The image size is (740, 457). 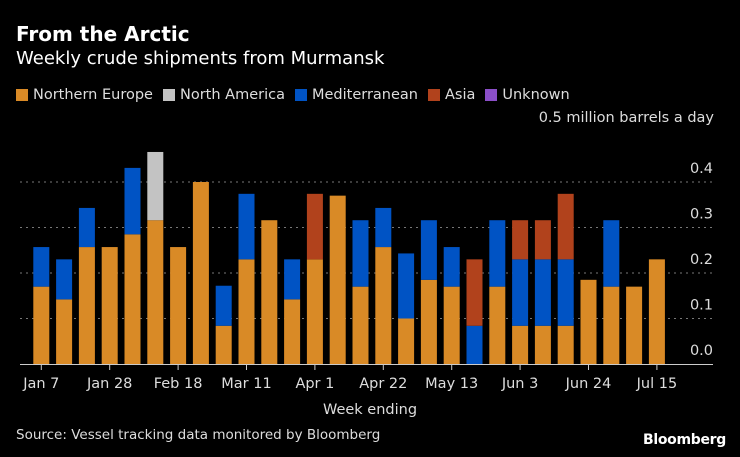 I want to click on y-tick-label: 0.1, so click(x=701, y=306).